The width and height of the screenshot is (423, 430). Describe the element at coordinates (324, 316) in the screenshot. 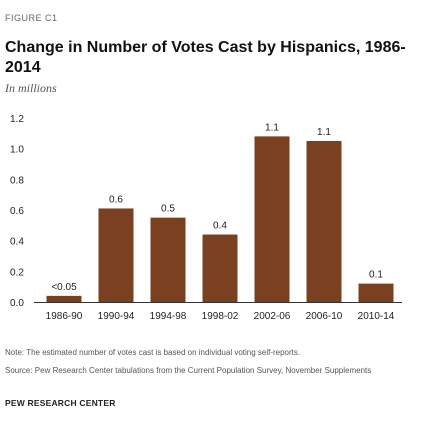

I see `x-tick-label: 2006-10` at that location.